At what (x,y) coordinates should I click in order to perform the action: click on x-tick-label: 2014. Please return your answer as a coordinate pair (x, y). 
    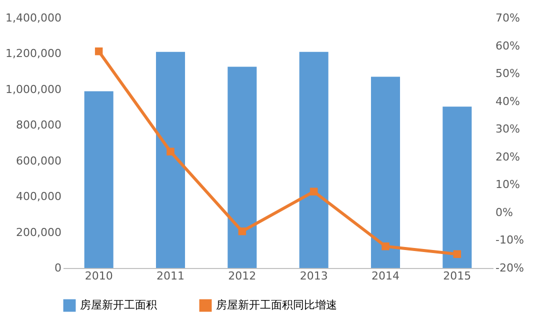
    Looking at the image, I should click on (386, 276).